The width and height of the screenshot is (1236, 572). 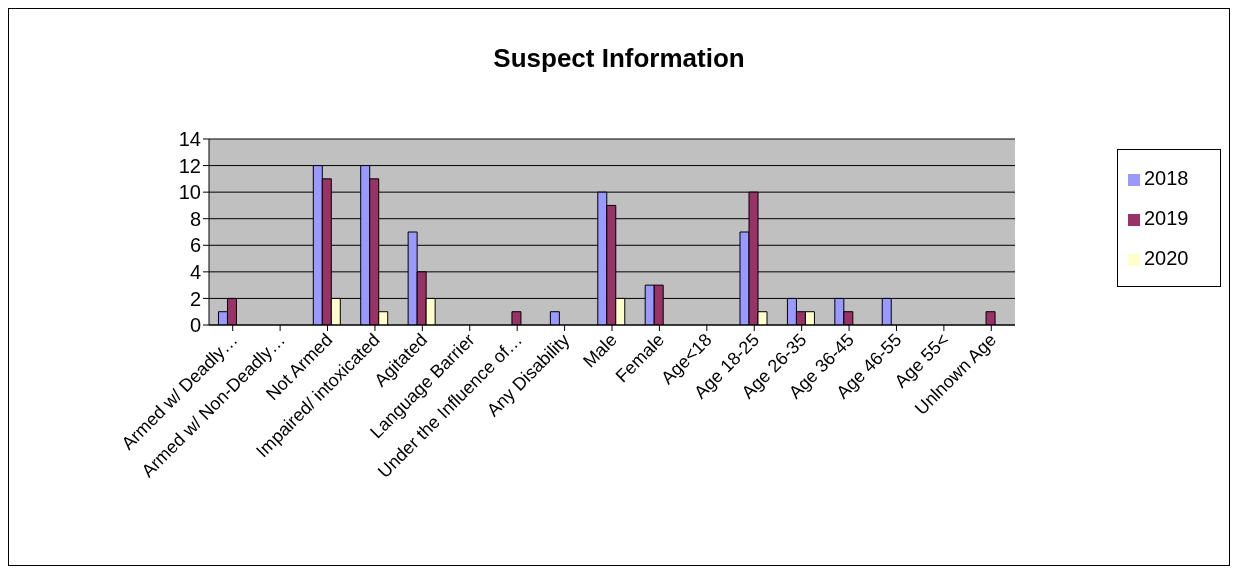 I want to click on y-tick-label: 0, so click(x=195, y=325).